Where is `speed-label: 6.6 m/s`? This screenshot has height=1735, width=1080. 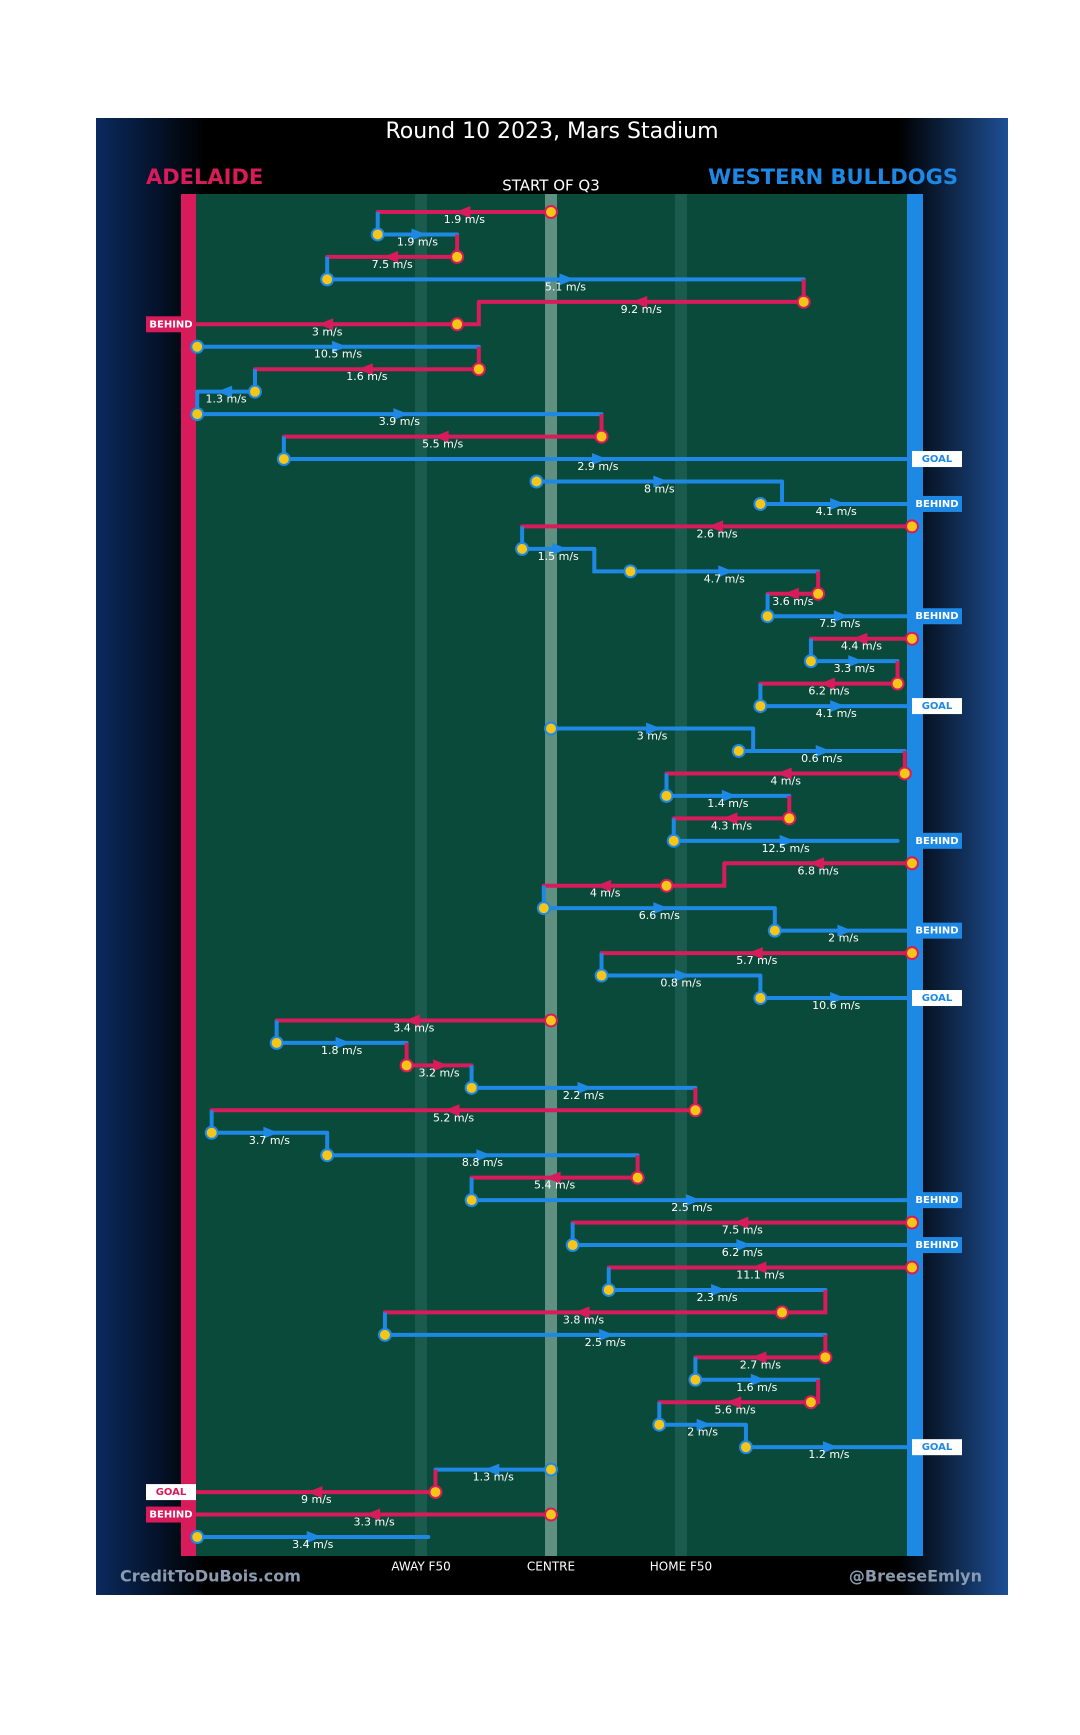 speed-label: 6.6 m/s is located at coordinates (659, 915).